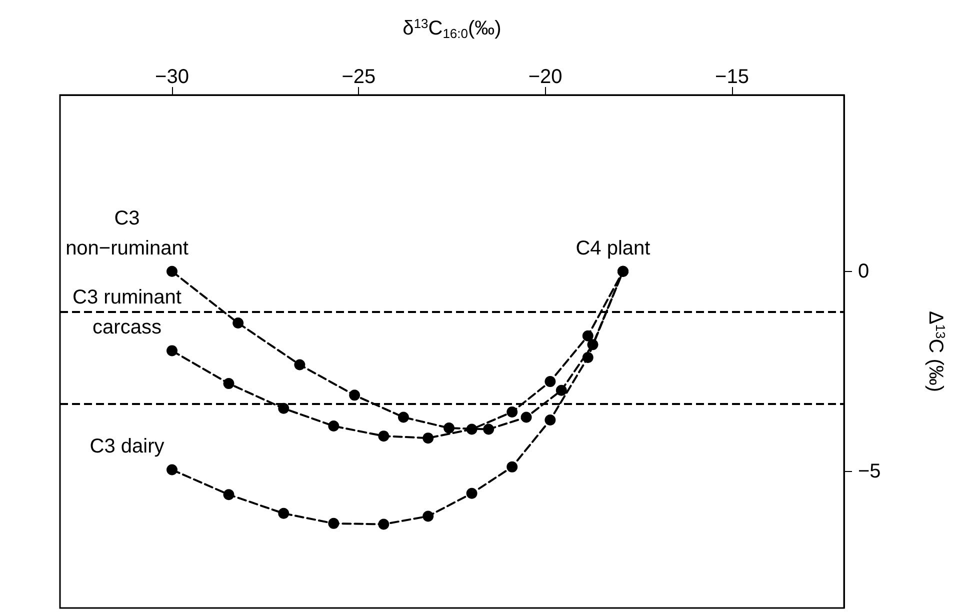  What do you see at coordinates (359, 77) in the screenshot?
I see `x-tick-label: −25` at bounding box center [359, 77].